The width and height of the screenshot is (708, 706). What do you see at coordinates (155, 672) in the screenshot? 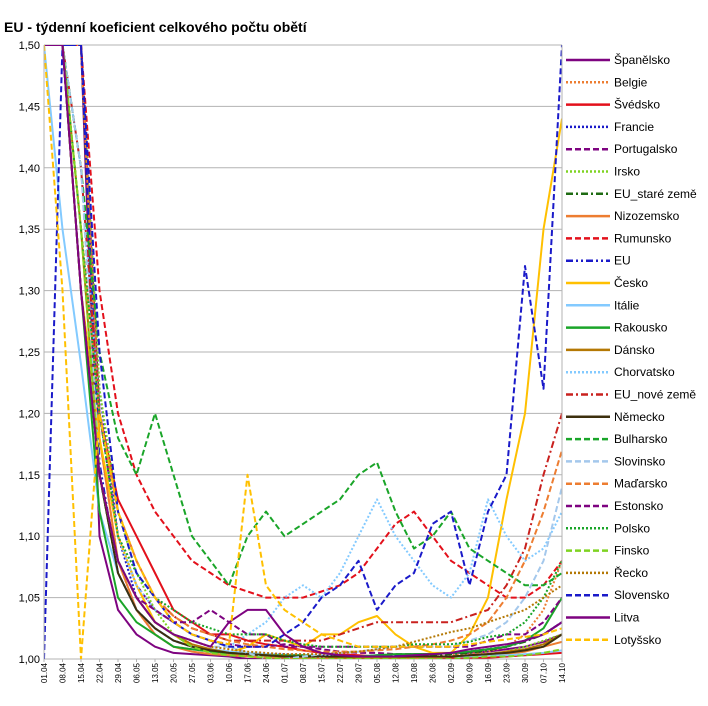
I see `x-tick-label: 13.05` at bounding box center [155, 672].